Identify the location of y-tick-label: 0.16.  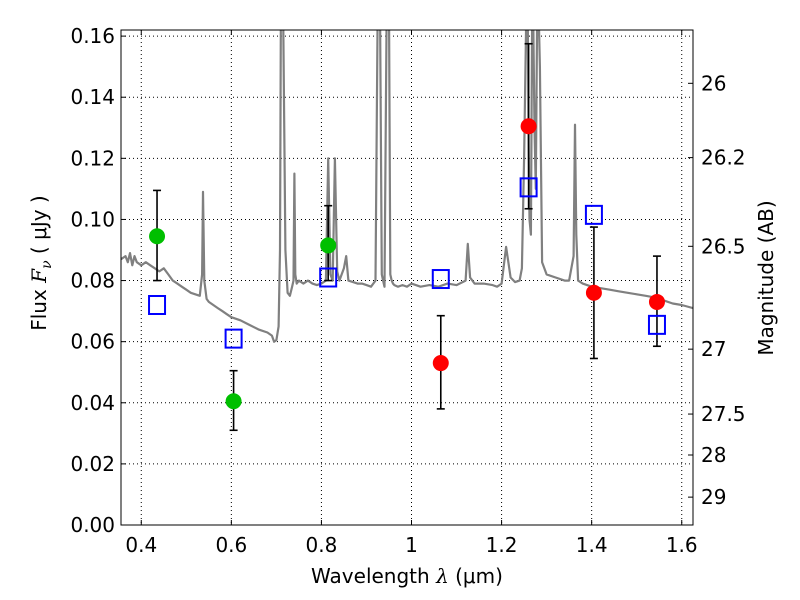
(92, 36).